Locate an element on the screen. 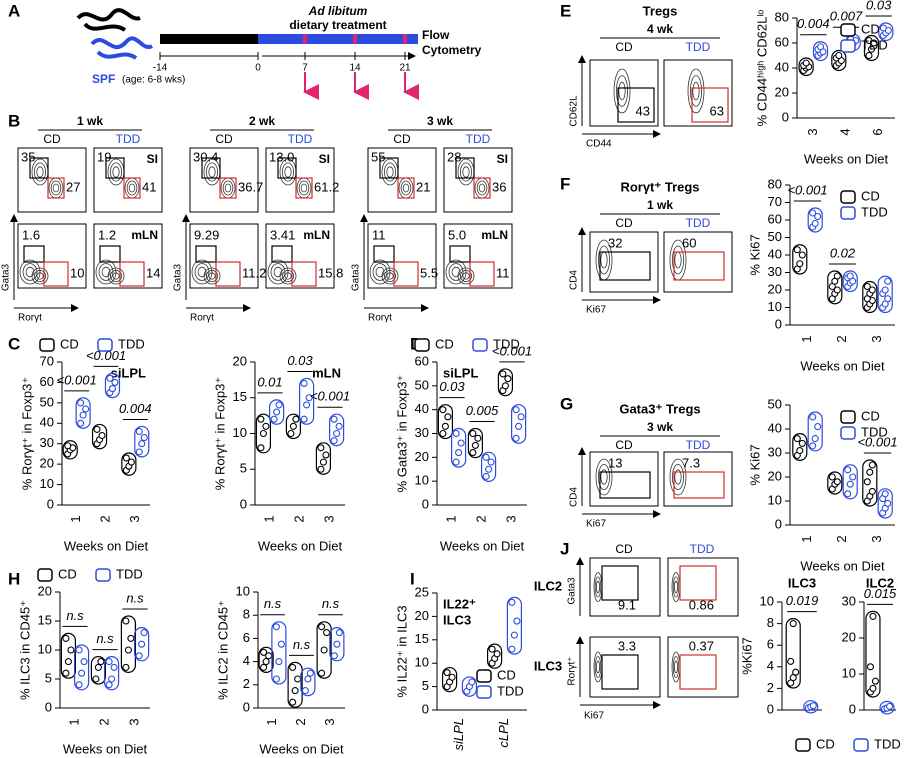  y-tick-label: 15 is located at coordinates (422, 638).